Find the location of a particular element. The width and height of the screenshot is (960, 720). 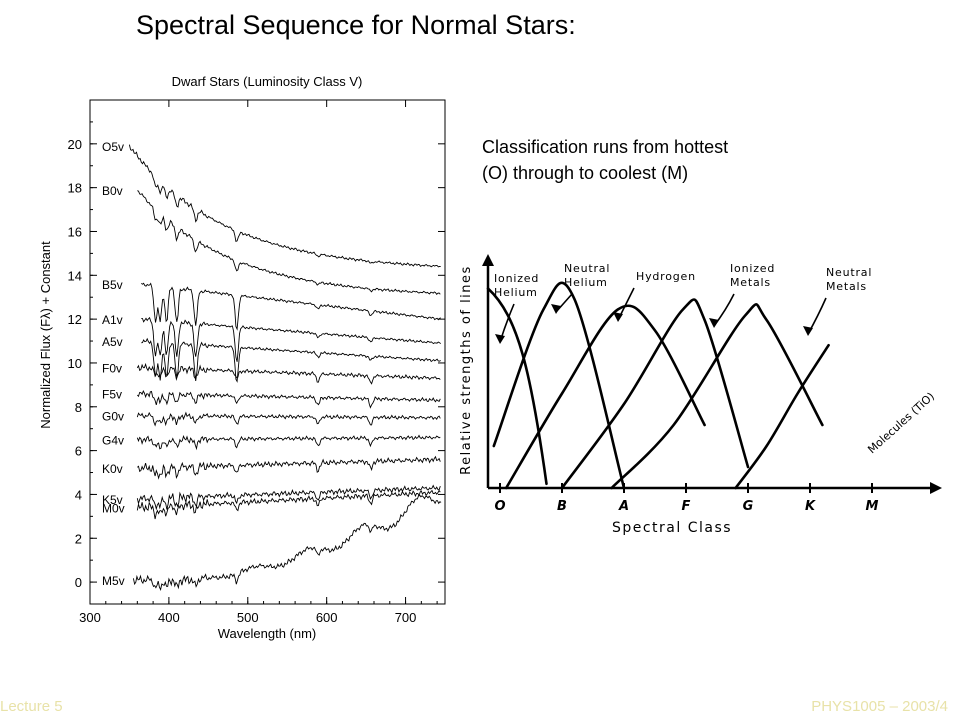

class-tick-label-b: B is located at coordinates (562, 506).